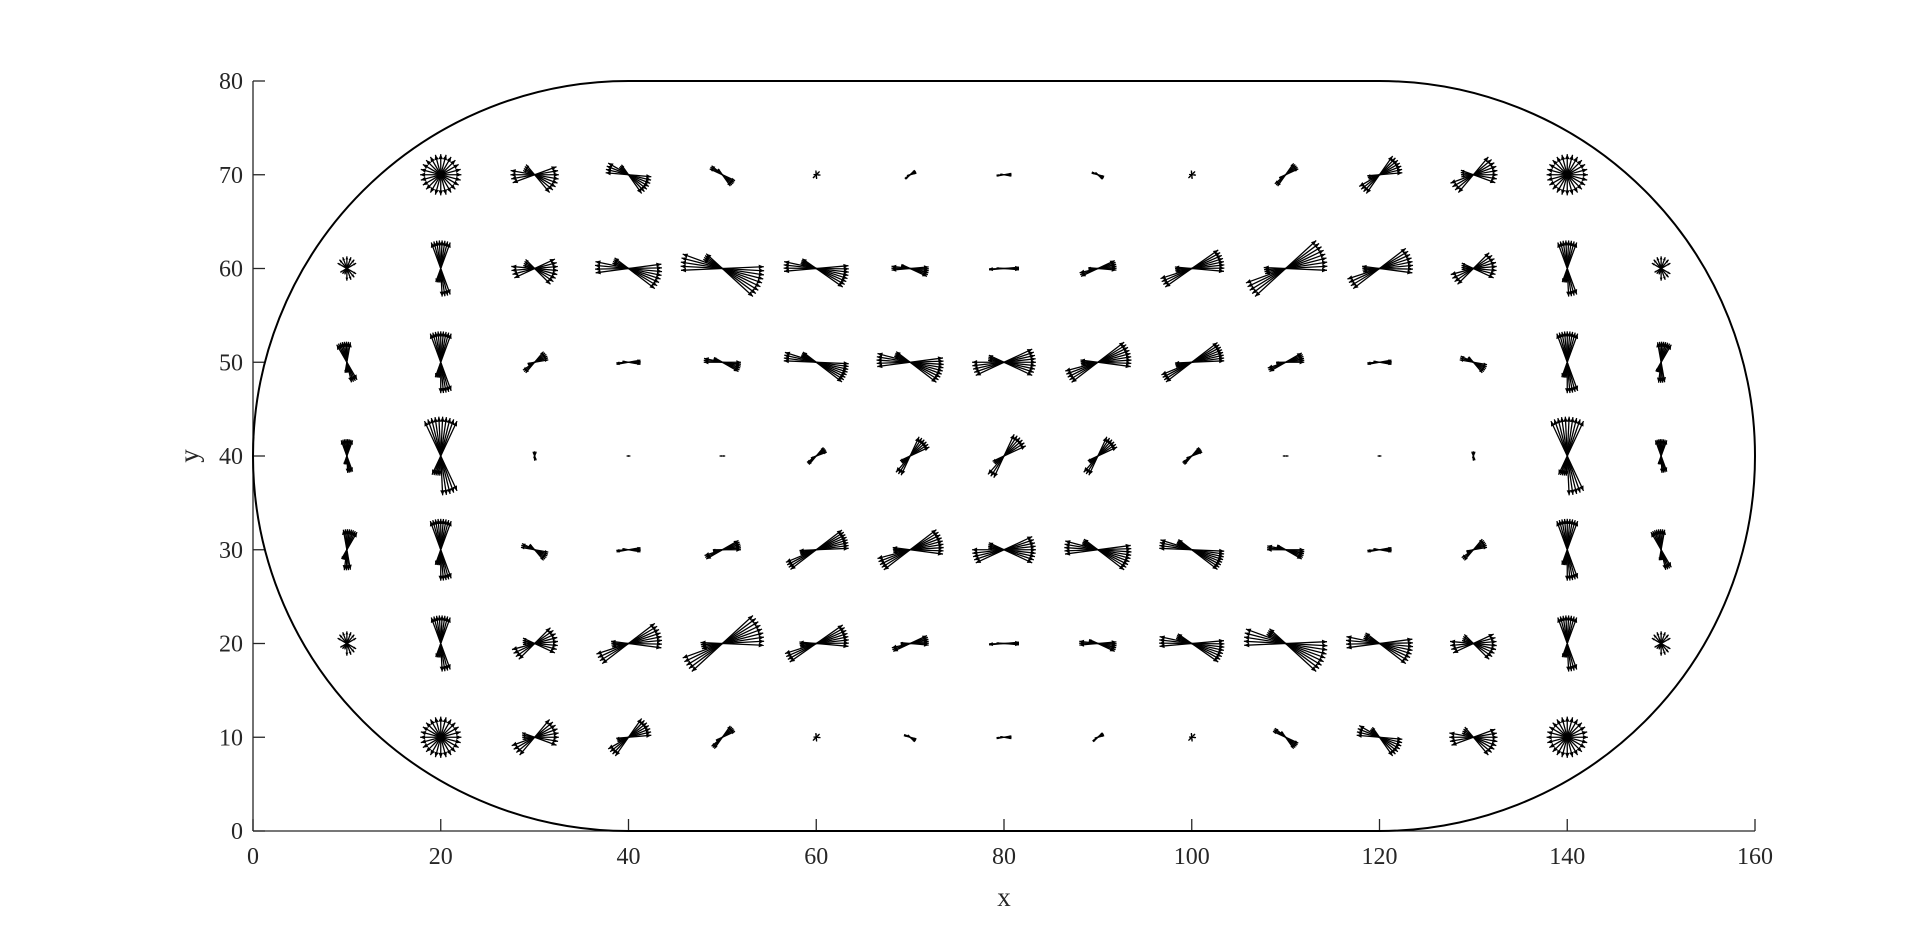 The image size is (1920, 937). Describe the element at coordinates (629, 857) in the screenshot. I see `x-tick-label: 40` at that location.